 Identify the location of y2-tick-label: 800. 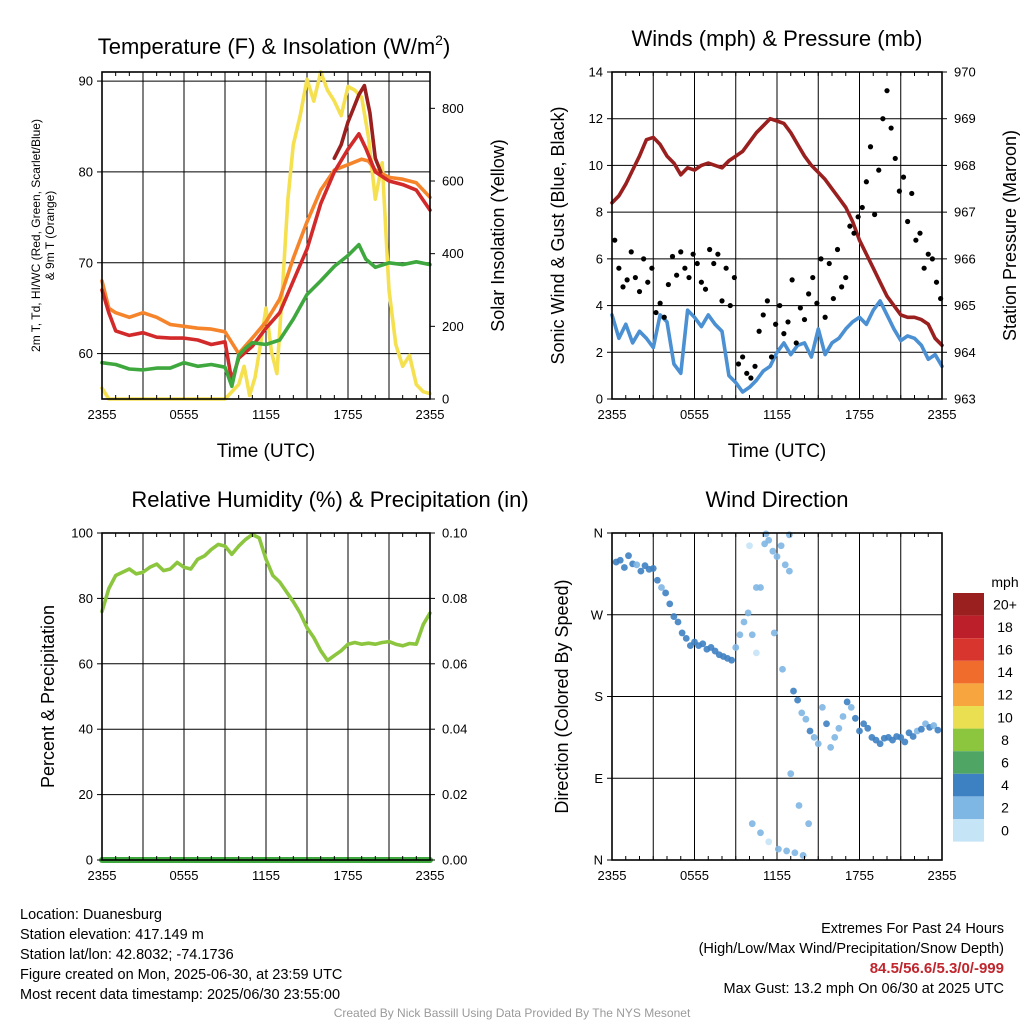
(453, 108).